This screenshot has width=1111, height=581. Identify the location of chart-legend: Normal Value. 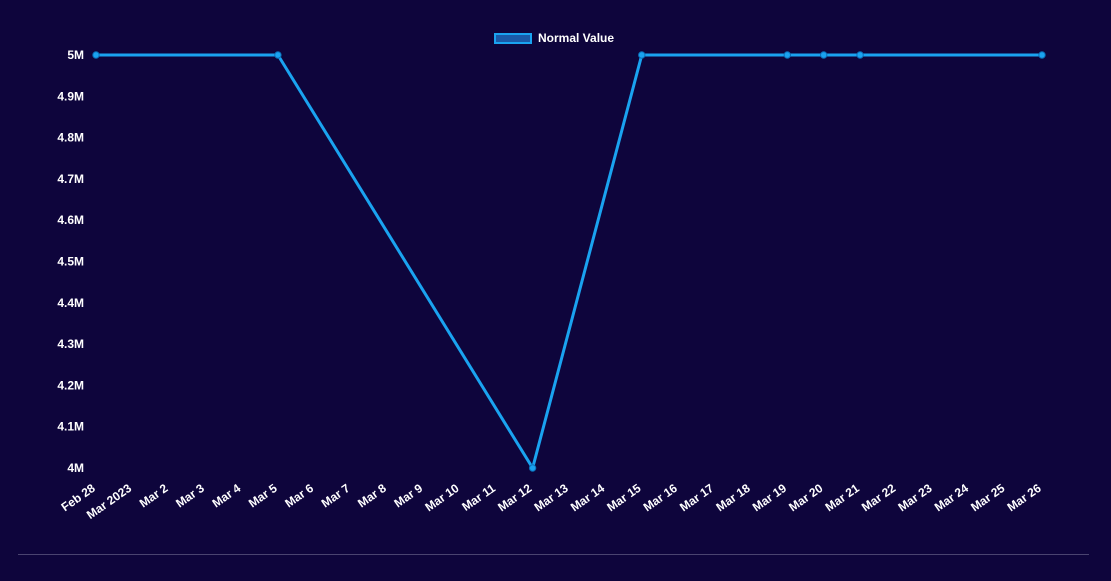
(554, 38).